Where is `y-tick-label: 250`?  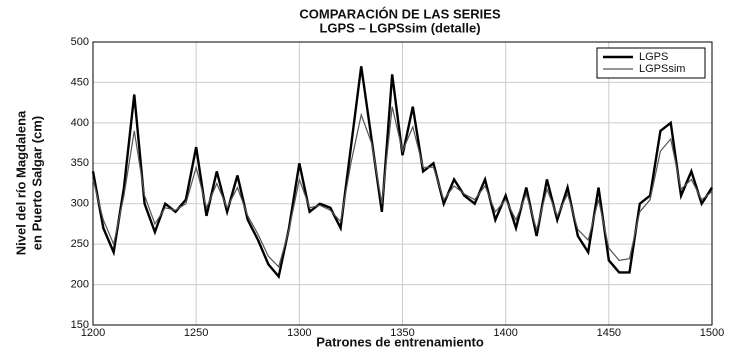 y-tick-label: 250 is located at coordinates (80, 244).